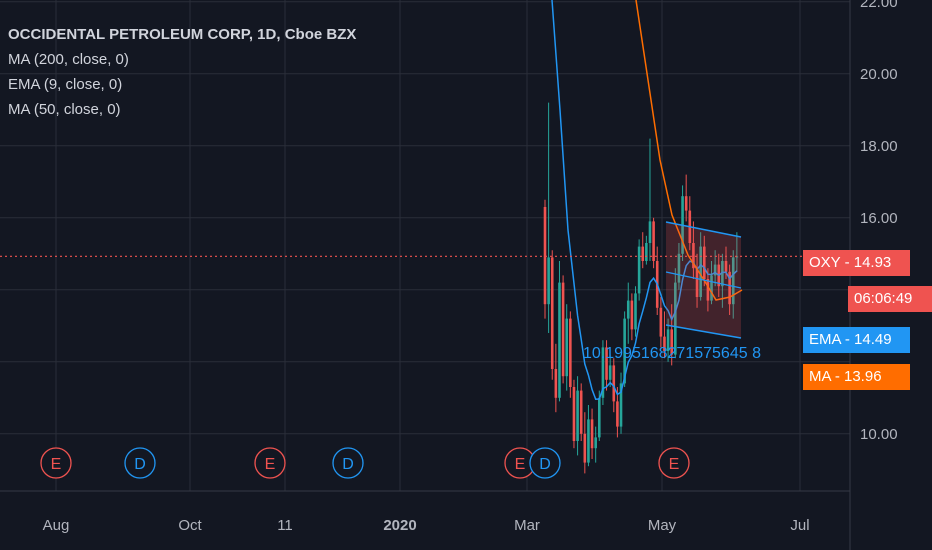 The image size is (932, 550). I want to click on indicator-ema9: EMA (9, close, 0), so click(65, 84).